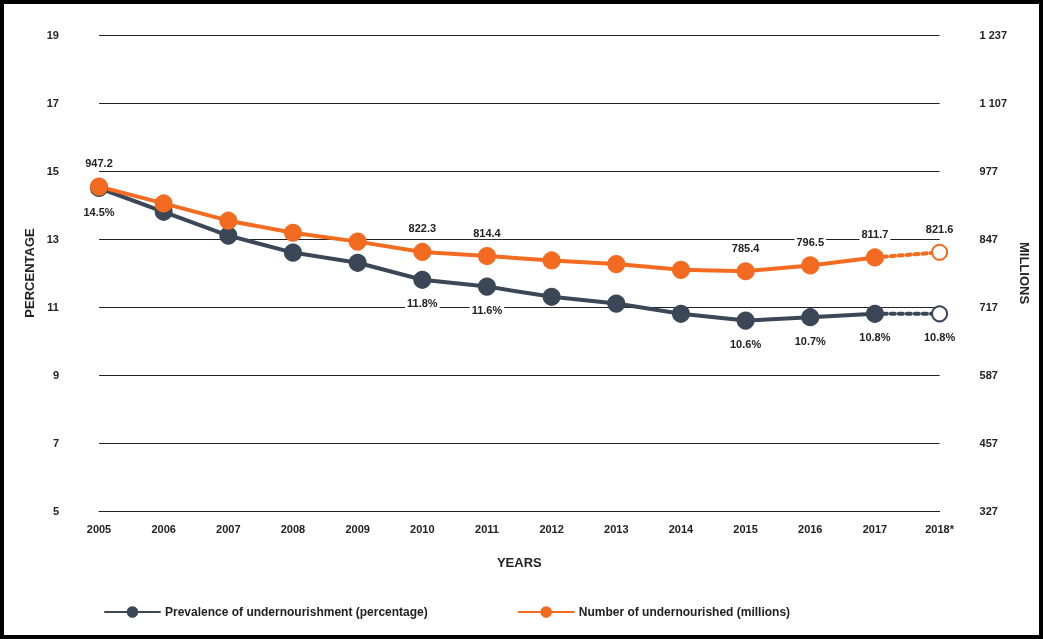 The height and width of the screenshot is (639, 1043). What do you see at coordinates (55, 511) in the screenshot?
I see `y-tick-label: 5` at bounding box center [55, 511].